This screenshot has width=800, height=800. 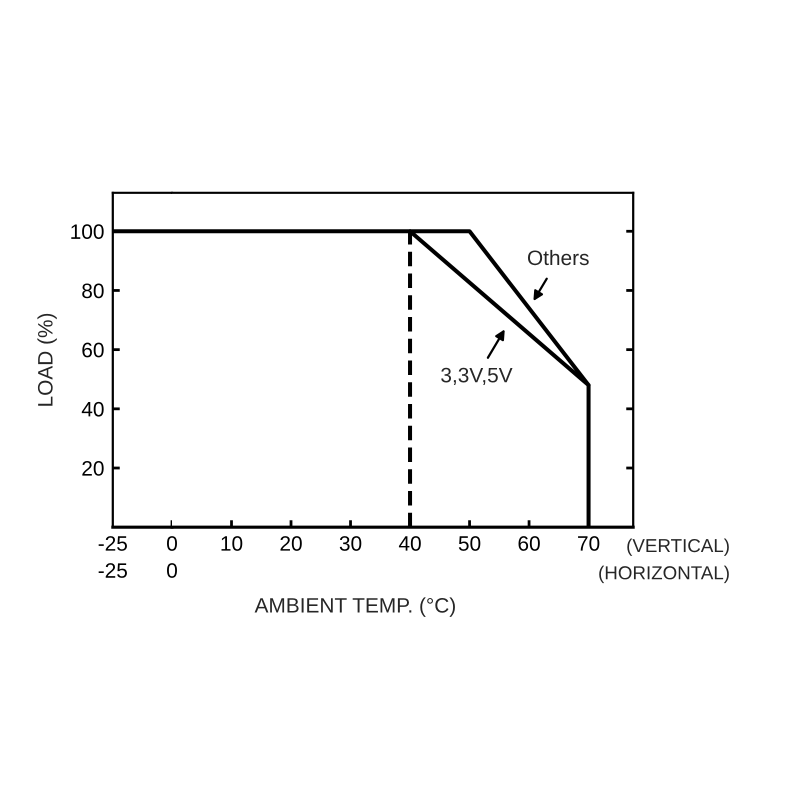 I want to click on text: (VERTICAL), so click(x=678, y=547).